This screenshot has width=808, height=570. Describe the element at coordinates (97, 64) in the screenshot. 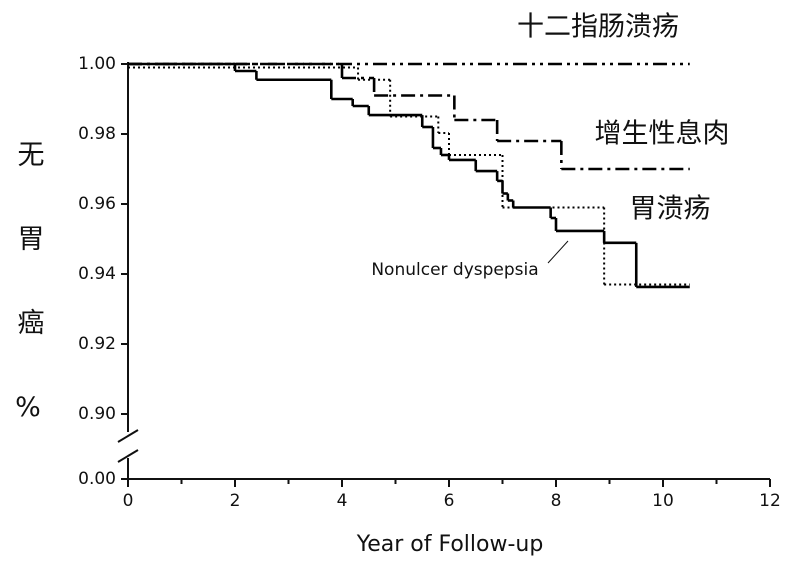

I see `y-tick-label: 1.00` at that location.